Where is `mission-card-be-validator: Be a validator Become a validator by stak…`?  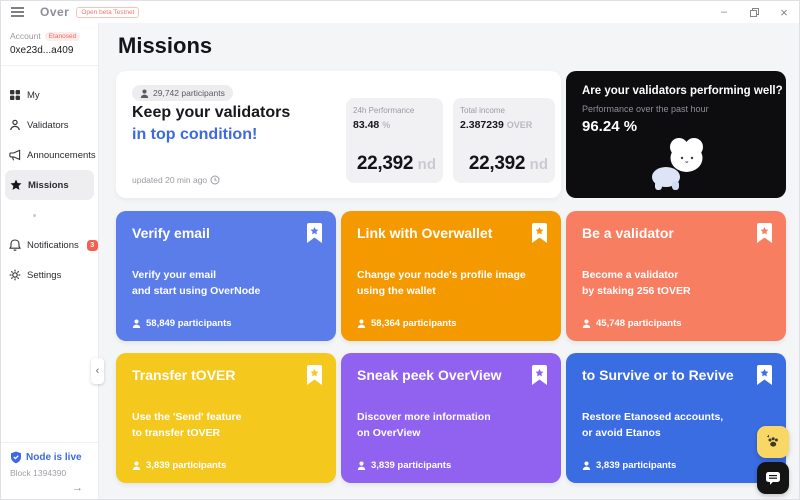
mission-card-be-validator: Be a validator Become a validator by stak… is located at coordinates (676, 276).